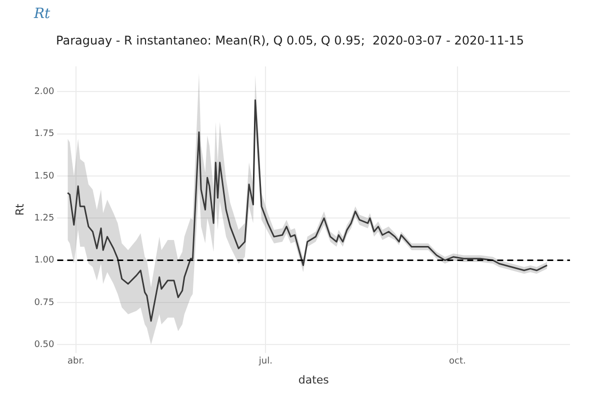  What do you see at coordinates (44, 134) in the screenshot?
I see `y-tick-label: 1.75` at bounding box center [44, 134].